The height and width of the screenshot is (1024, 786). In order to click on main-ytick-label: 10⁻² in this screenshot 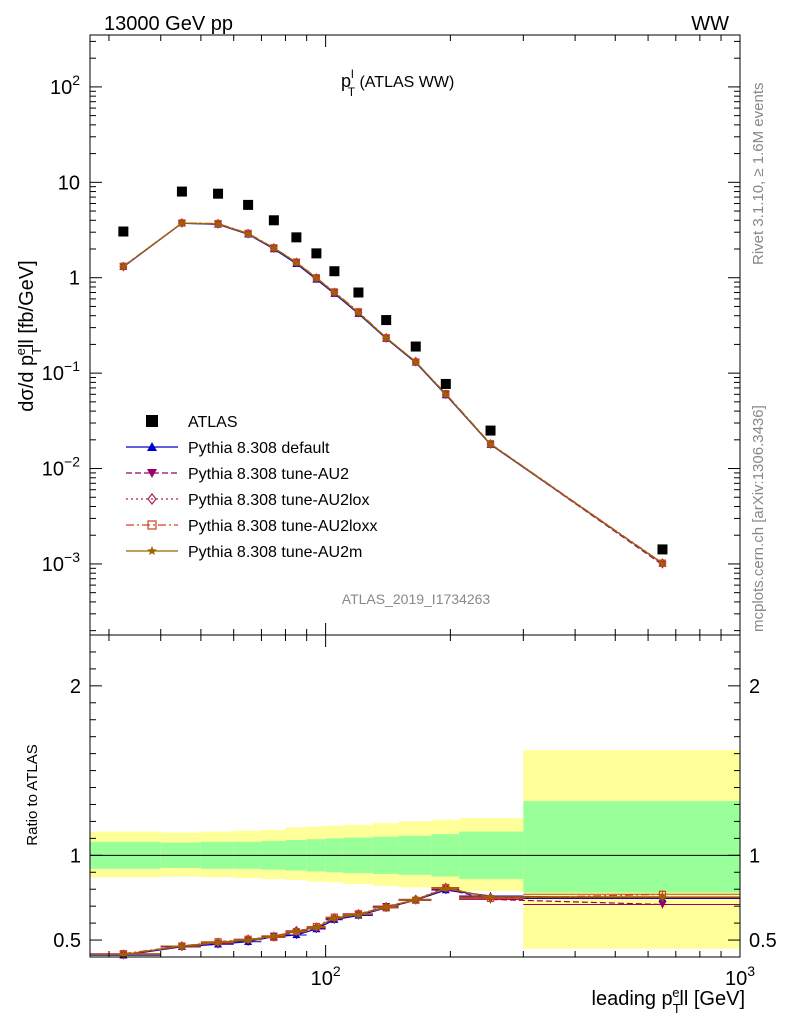, I will do `click(61, 467)`.